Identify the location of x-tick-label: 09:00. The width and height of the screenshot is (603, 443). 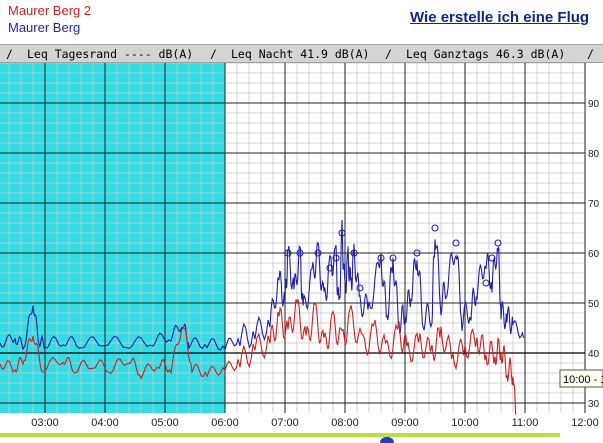
(405, 423).